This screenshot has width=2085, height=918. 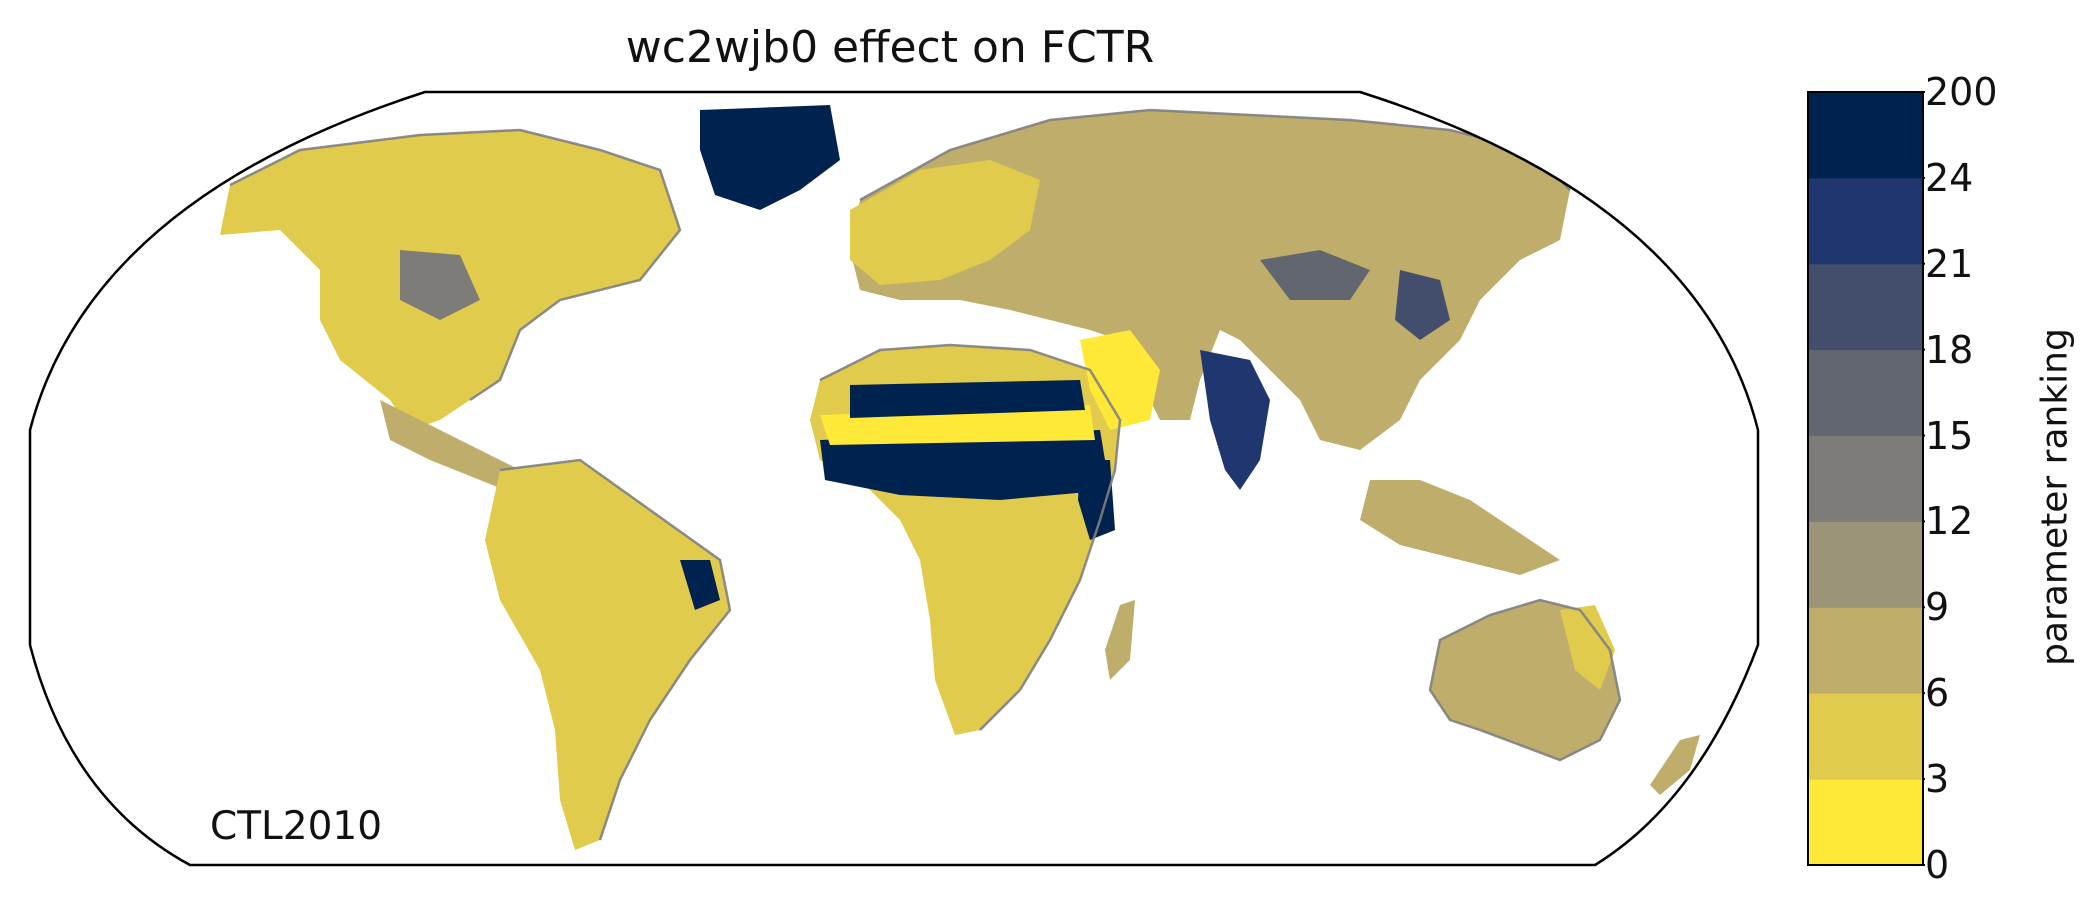 What do you see at coordinates (1315, 275) in the screenshot?
I see `himalaya-patch` at bounding box center [1315, 275].